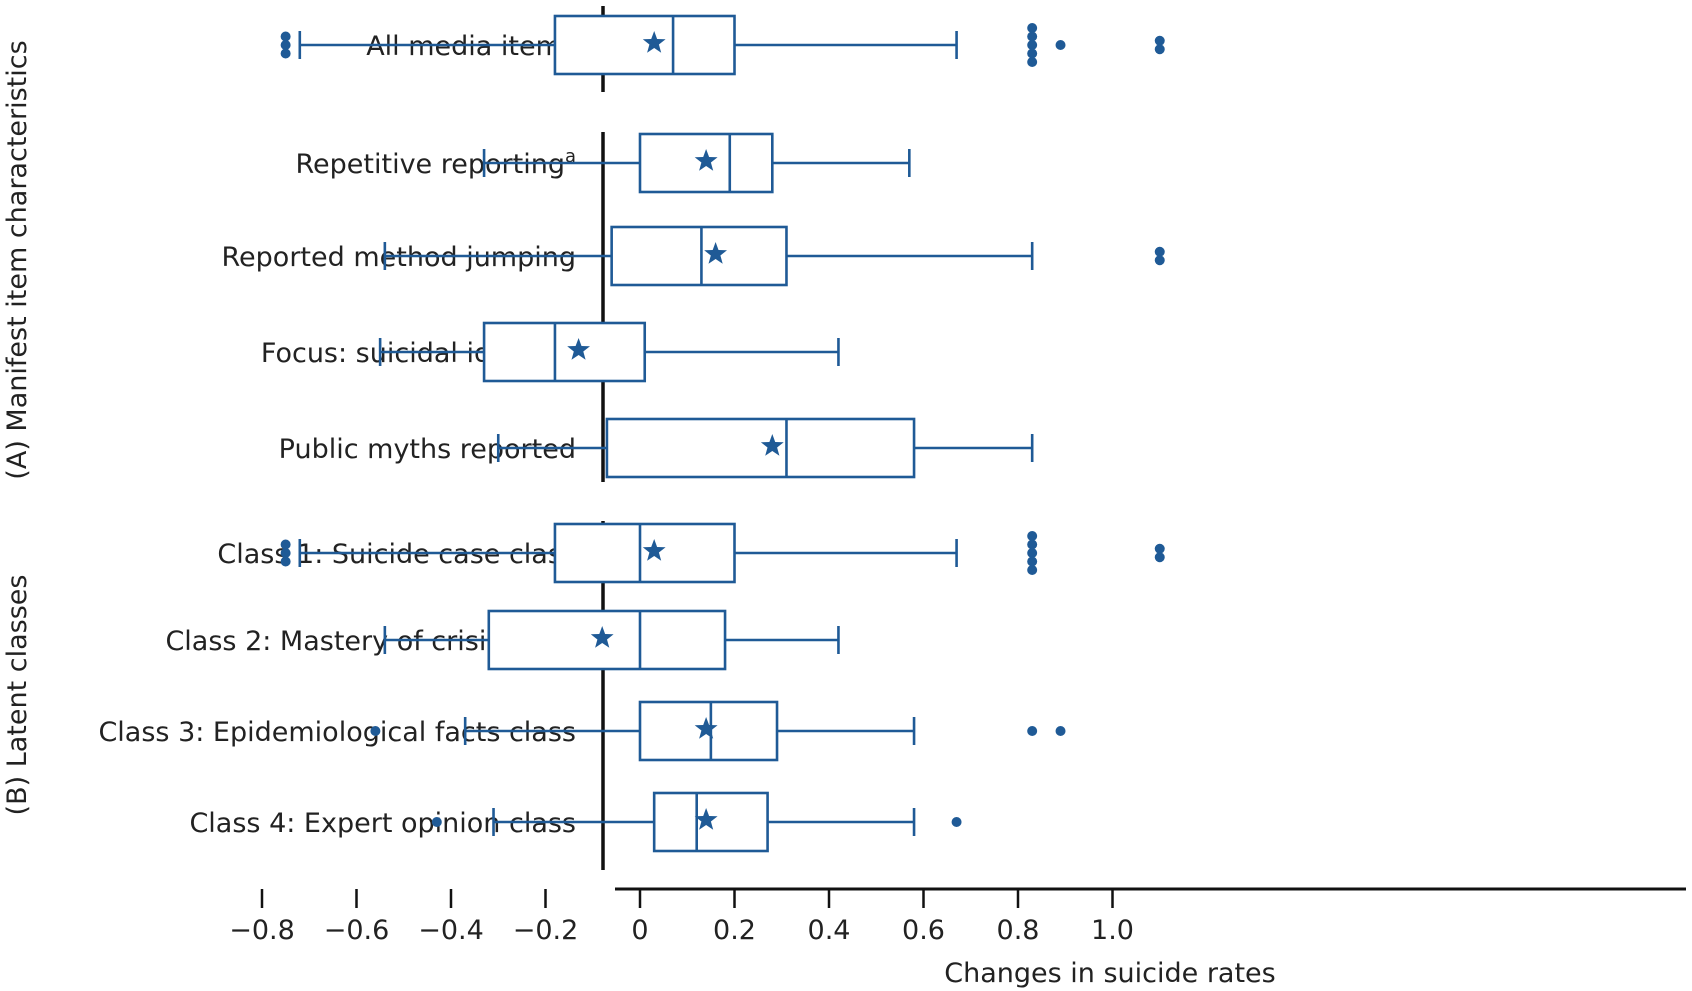  Describe the element at coordinates (396, 554) in the screenshot. I see `category-label: Class 1: Suicide case class` at that location.